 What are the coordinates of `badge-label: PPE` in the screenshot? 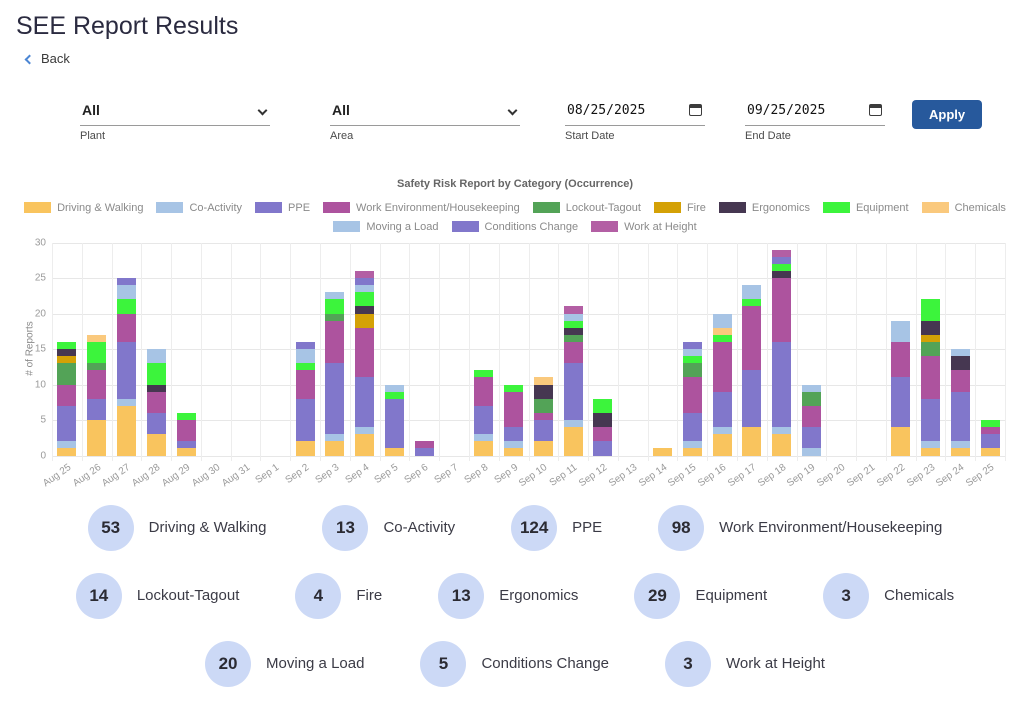 It's located at (587, 527).